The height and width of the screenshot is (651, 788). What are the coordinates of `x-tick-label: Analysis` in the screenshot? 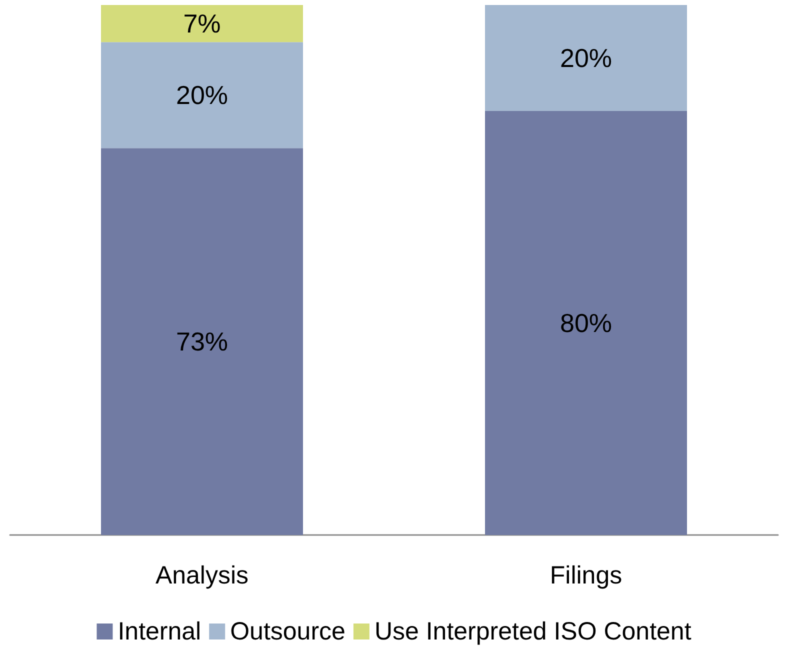 It's located at (202, 576).